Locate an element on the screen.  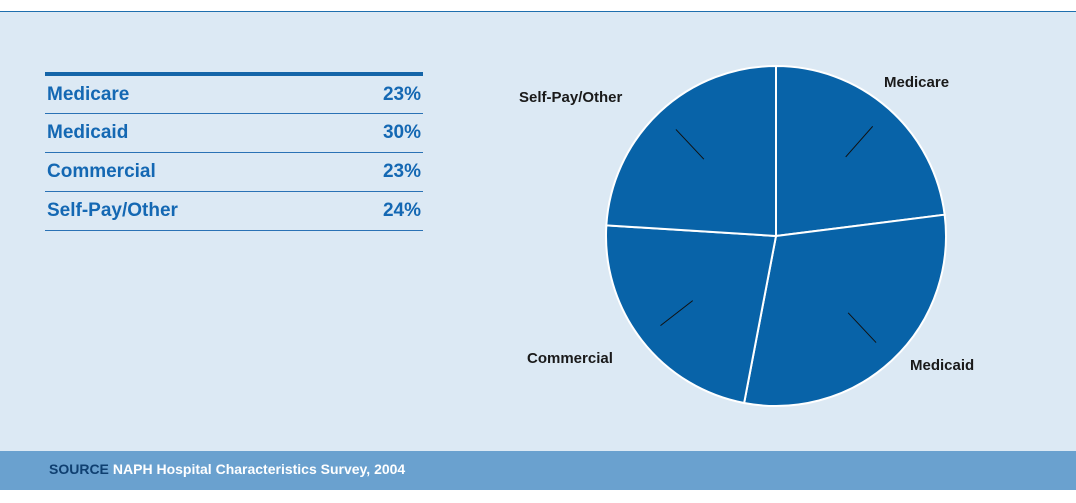
bottom-margin is located at coordinates (538, 496).